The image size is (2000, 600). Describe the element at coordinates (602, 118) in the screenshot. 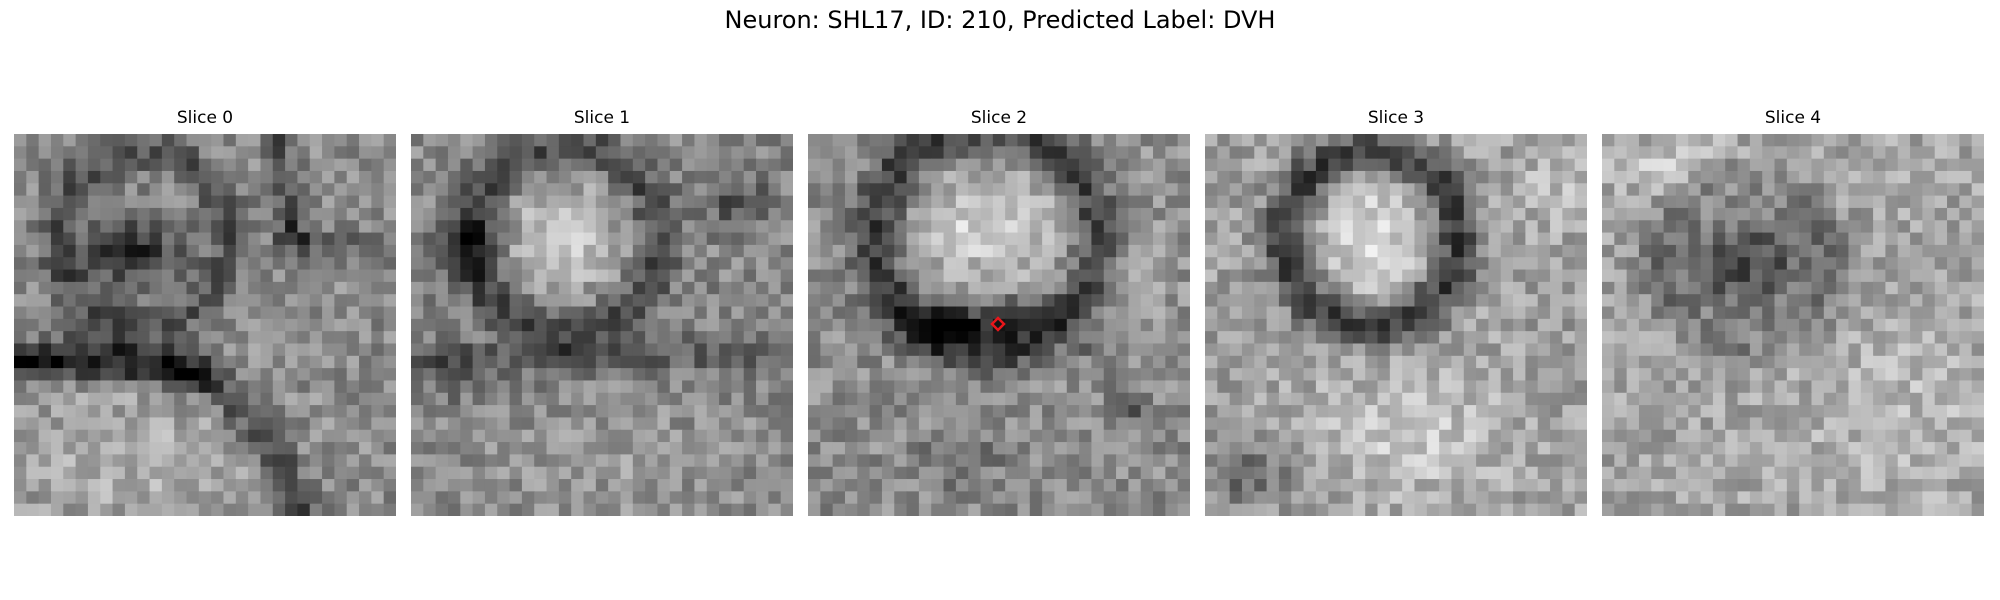

I see `slice-title: Slice 1` at that location.